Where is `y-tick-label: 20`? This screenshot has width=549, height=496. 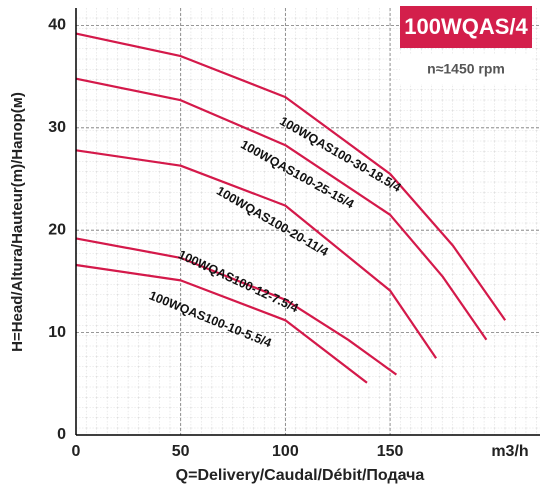 y-tick-label: 20 is located at coordinates (57, 229).